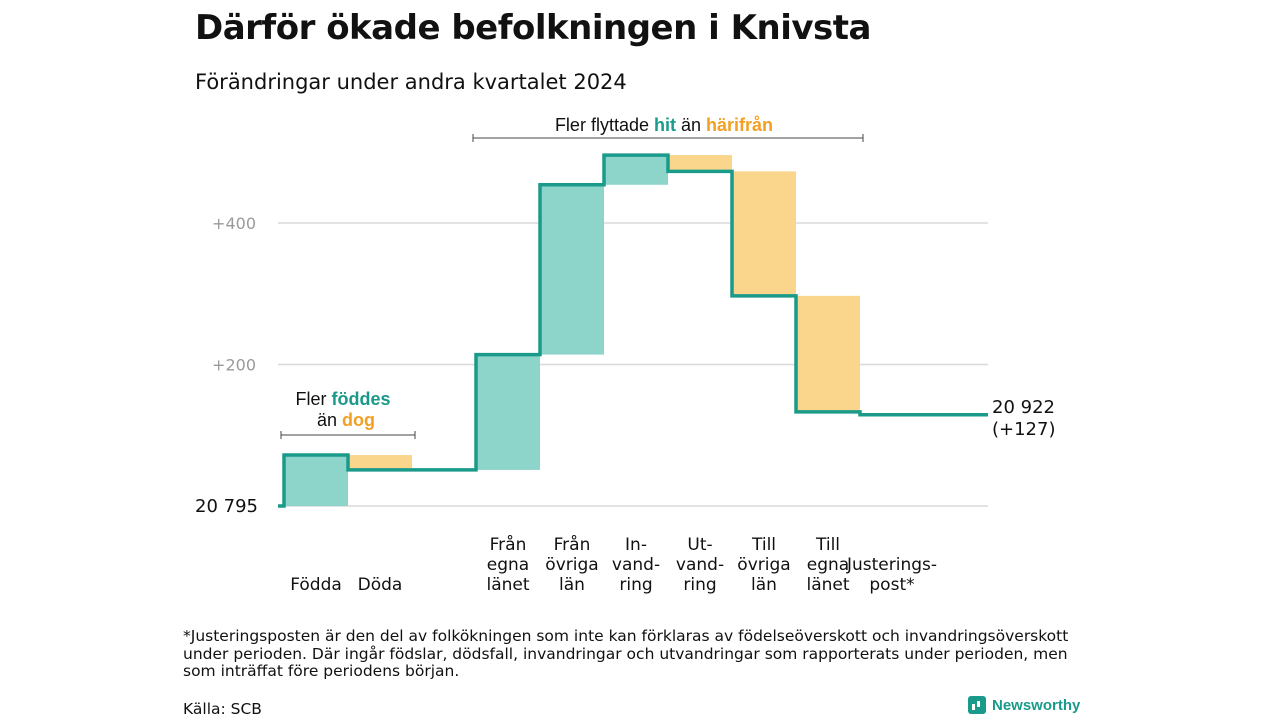 The image size is (1280, 720). What do you see at coordinates (699, 545) in the screenshot?
I see `category-label: Ut-` at bounding box center [699, 545].